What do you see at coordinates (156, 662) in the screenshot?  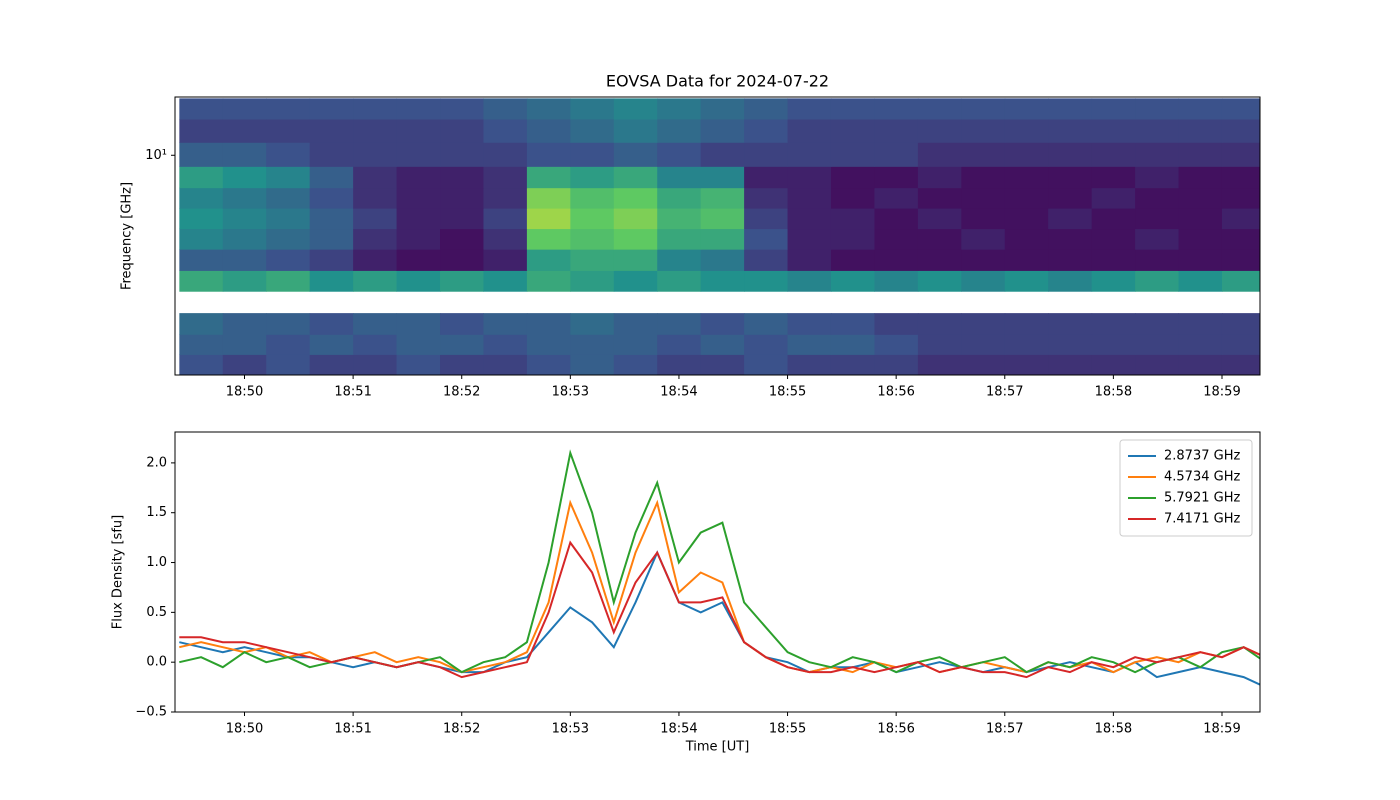 I see `y-tick-label: 0.0` at bounding box center [156, 662].